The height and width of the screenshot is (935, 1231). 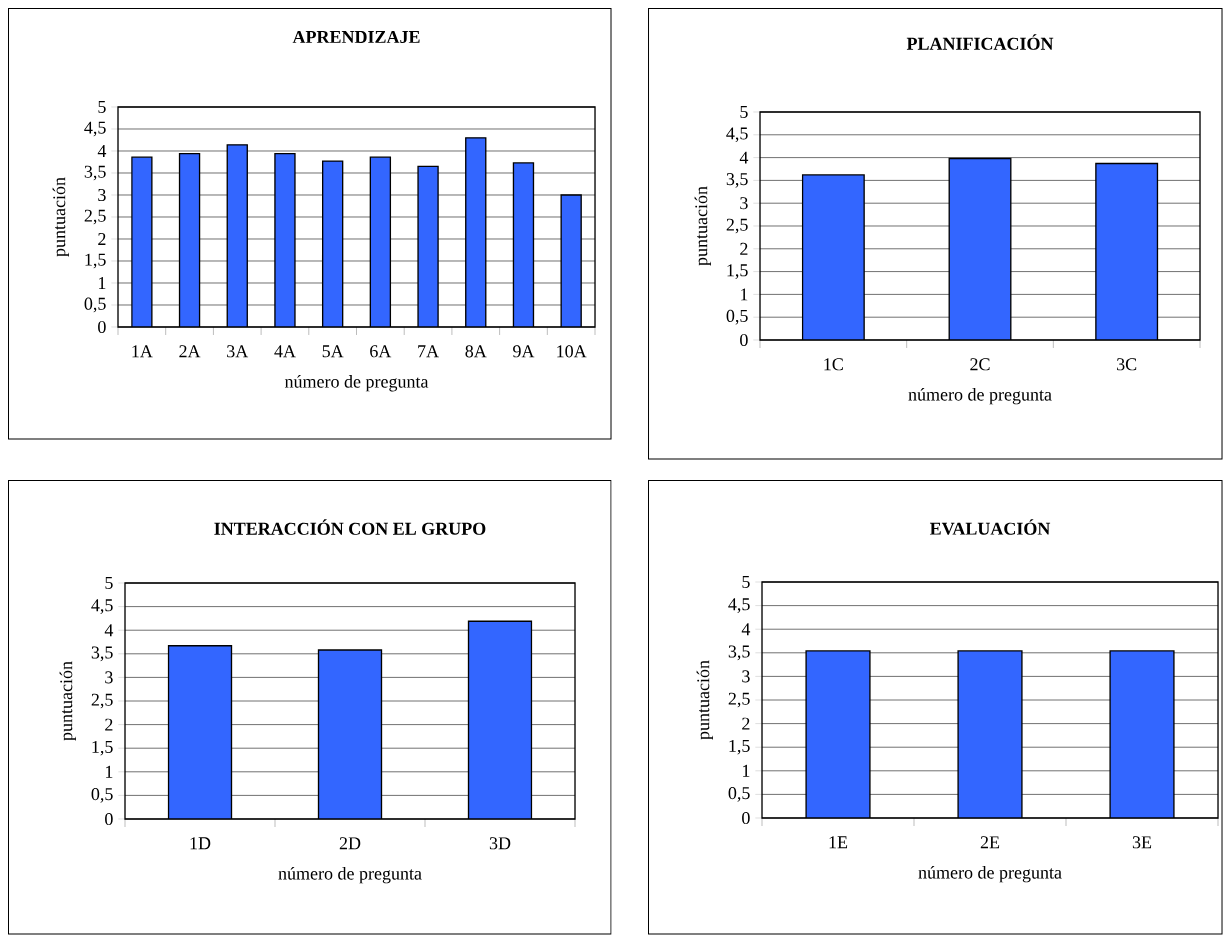 I want to click on x-tick-label: 1D, so click(x=200, y=843).